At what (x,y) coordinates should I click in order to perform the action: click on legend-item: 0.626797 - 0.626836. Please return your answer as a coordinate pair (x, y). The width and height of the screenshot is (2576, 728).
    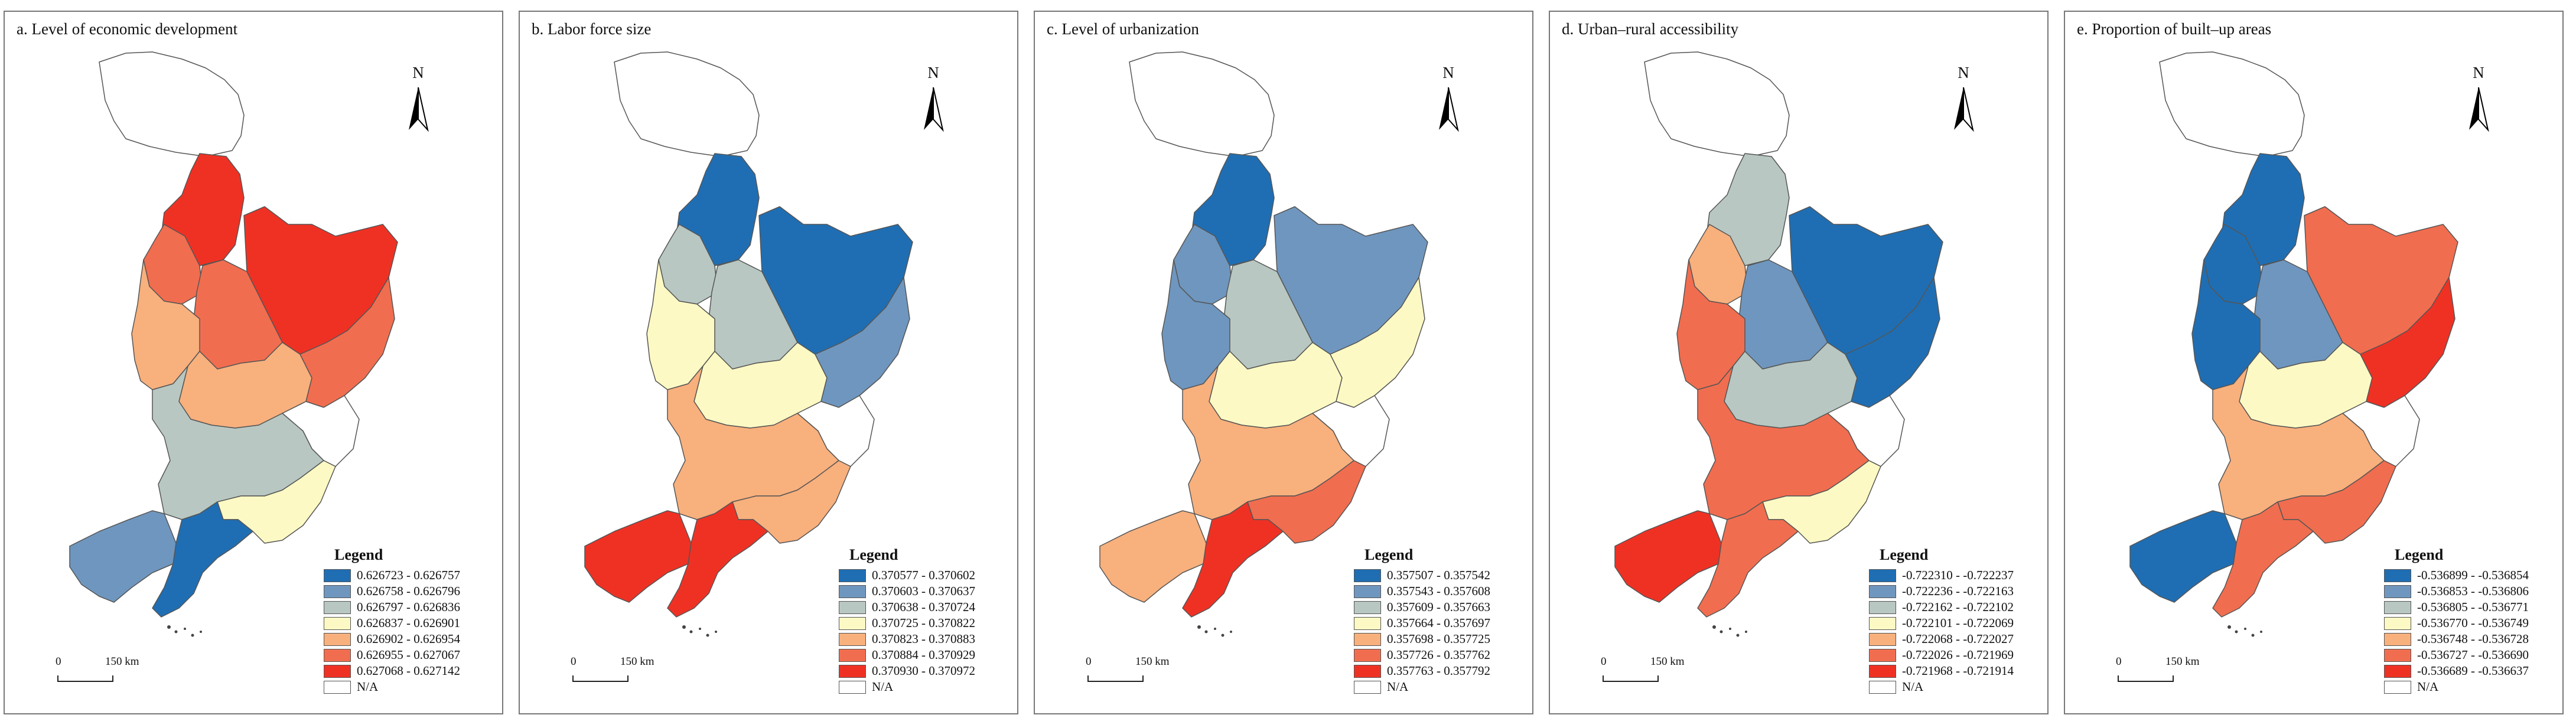
    Looking at the image, I should click on (412, 607).